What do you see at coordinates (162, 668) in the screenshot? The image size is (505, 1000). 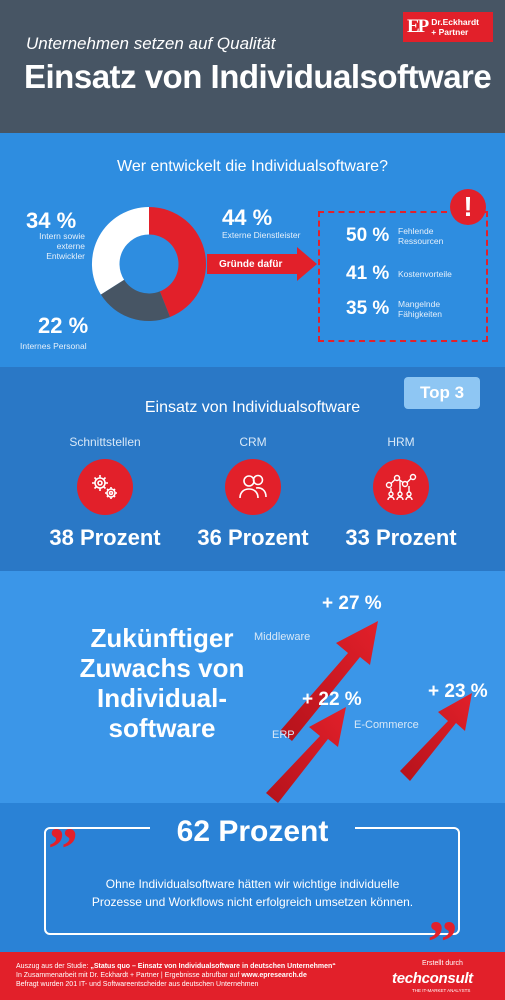 I see `title-line: Zuwachs von` at bounding box center [162, 668].